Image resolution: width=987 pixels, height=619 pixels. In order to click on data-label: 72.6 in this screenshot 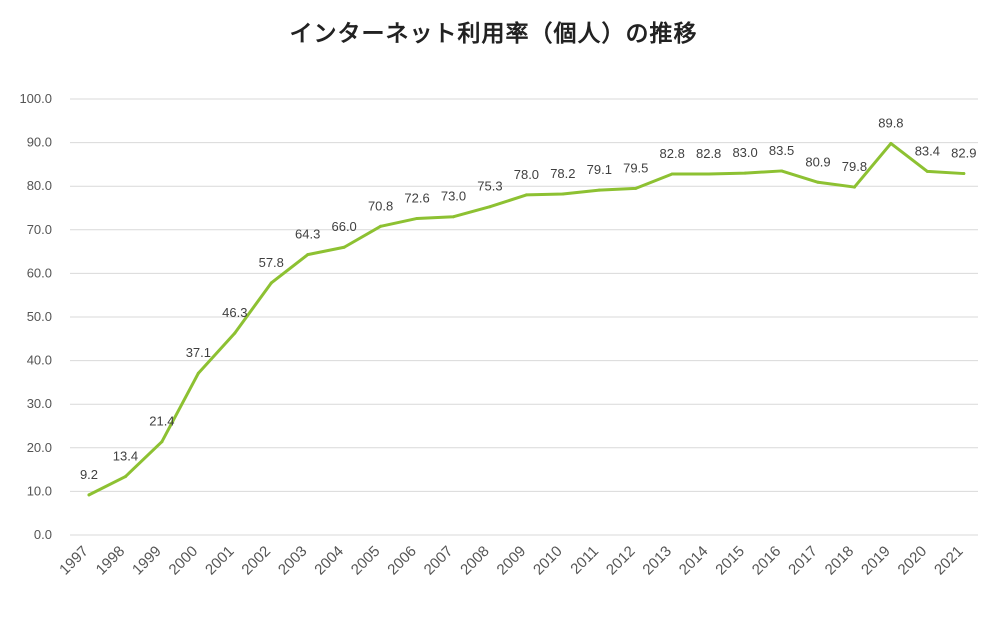, I will do `click(416, 197)`.